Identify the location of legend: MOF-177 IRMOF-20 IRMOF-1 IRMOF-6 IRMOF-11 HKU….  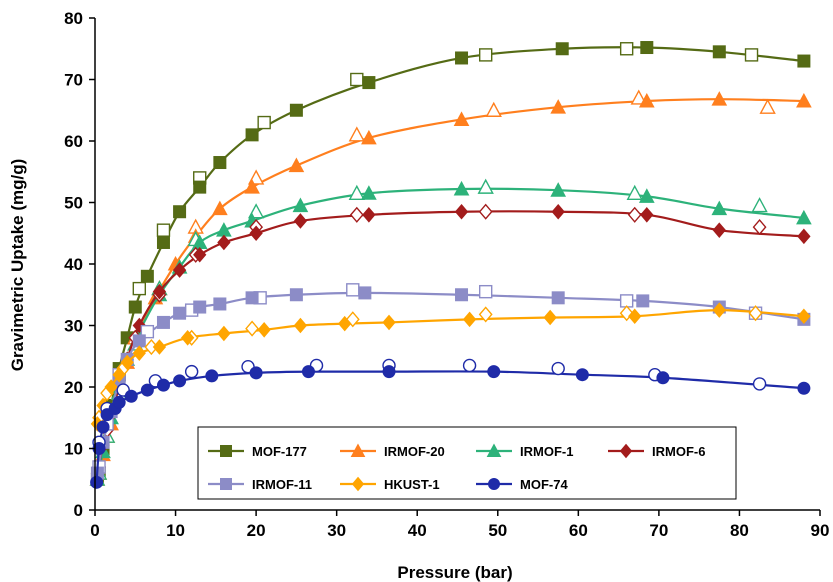
(467, 463).